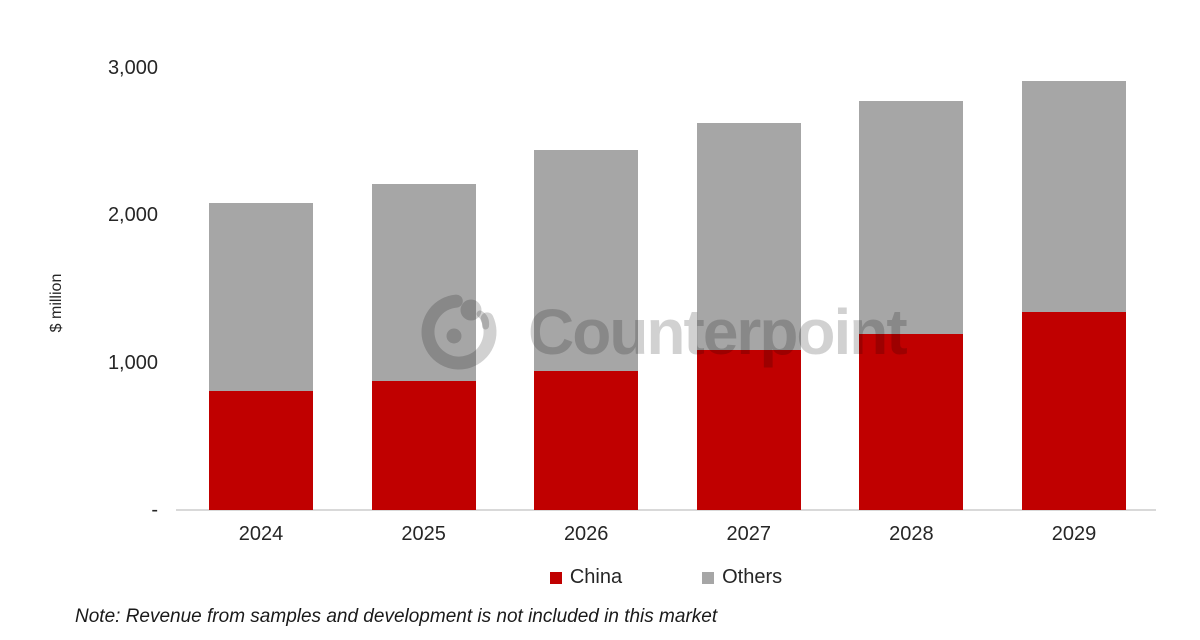 The width and height of the screenshot is (1200, 640). I want to click on legend-item-others: Others, so click(742, 577).